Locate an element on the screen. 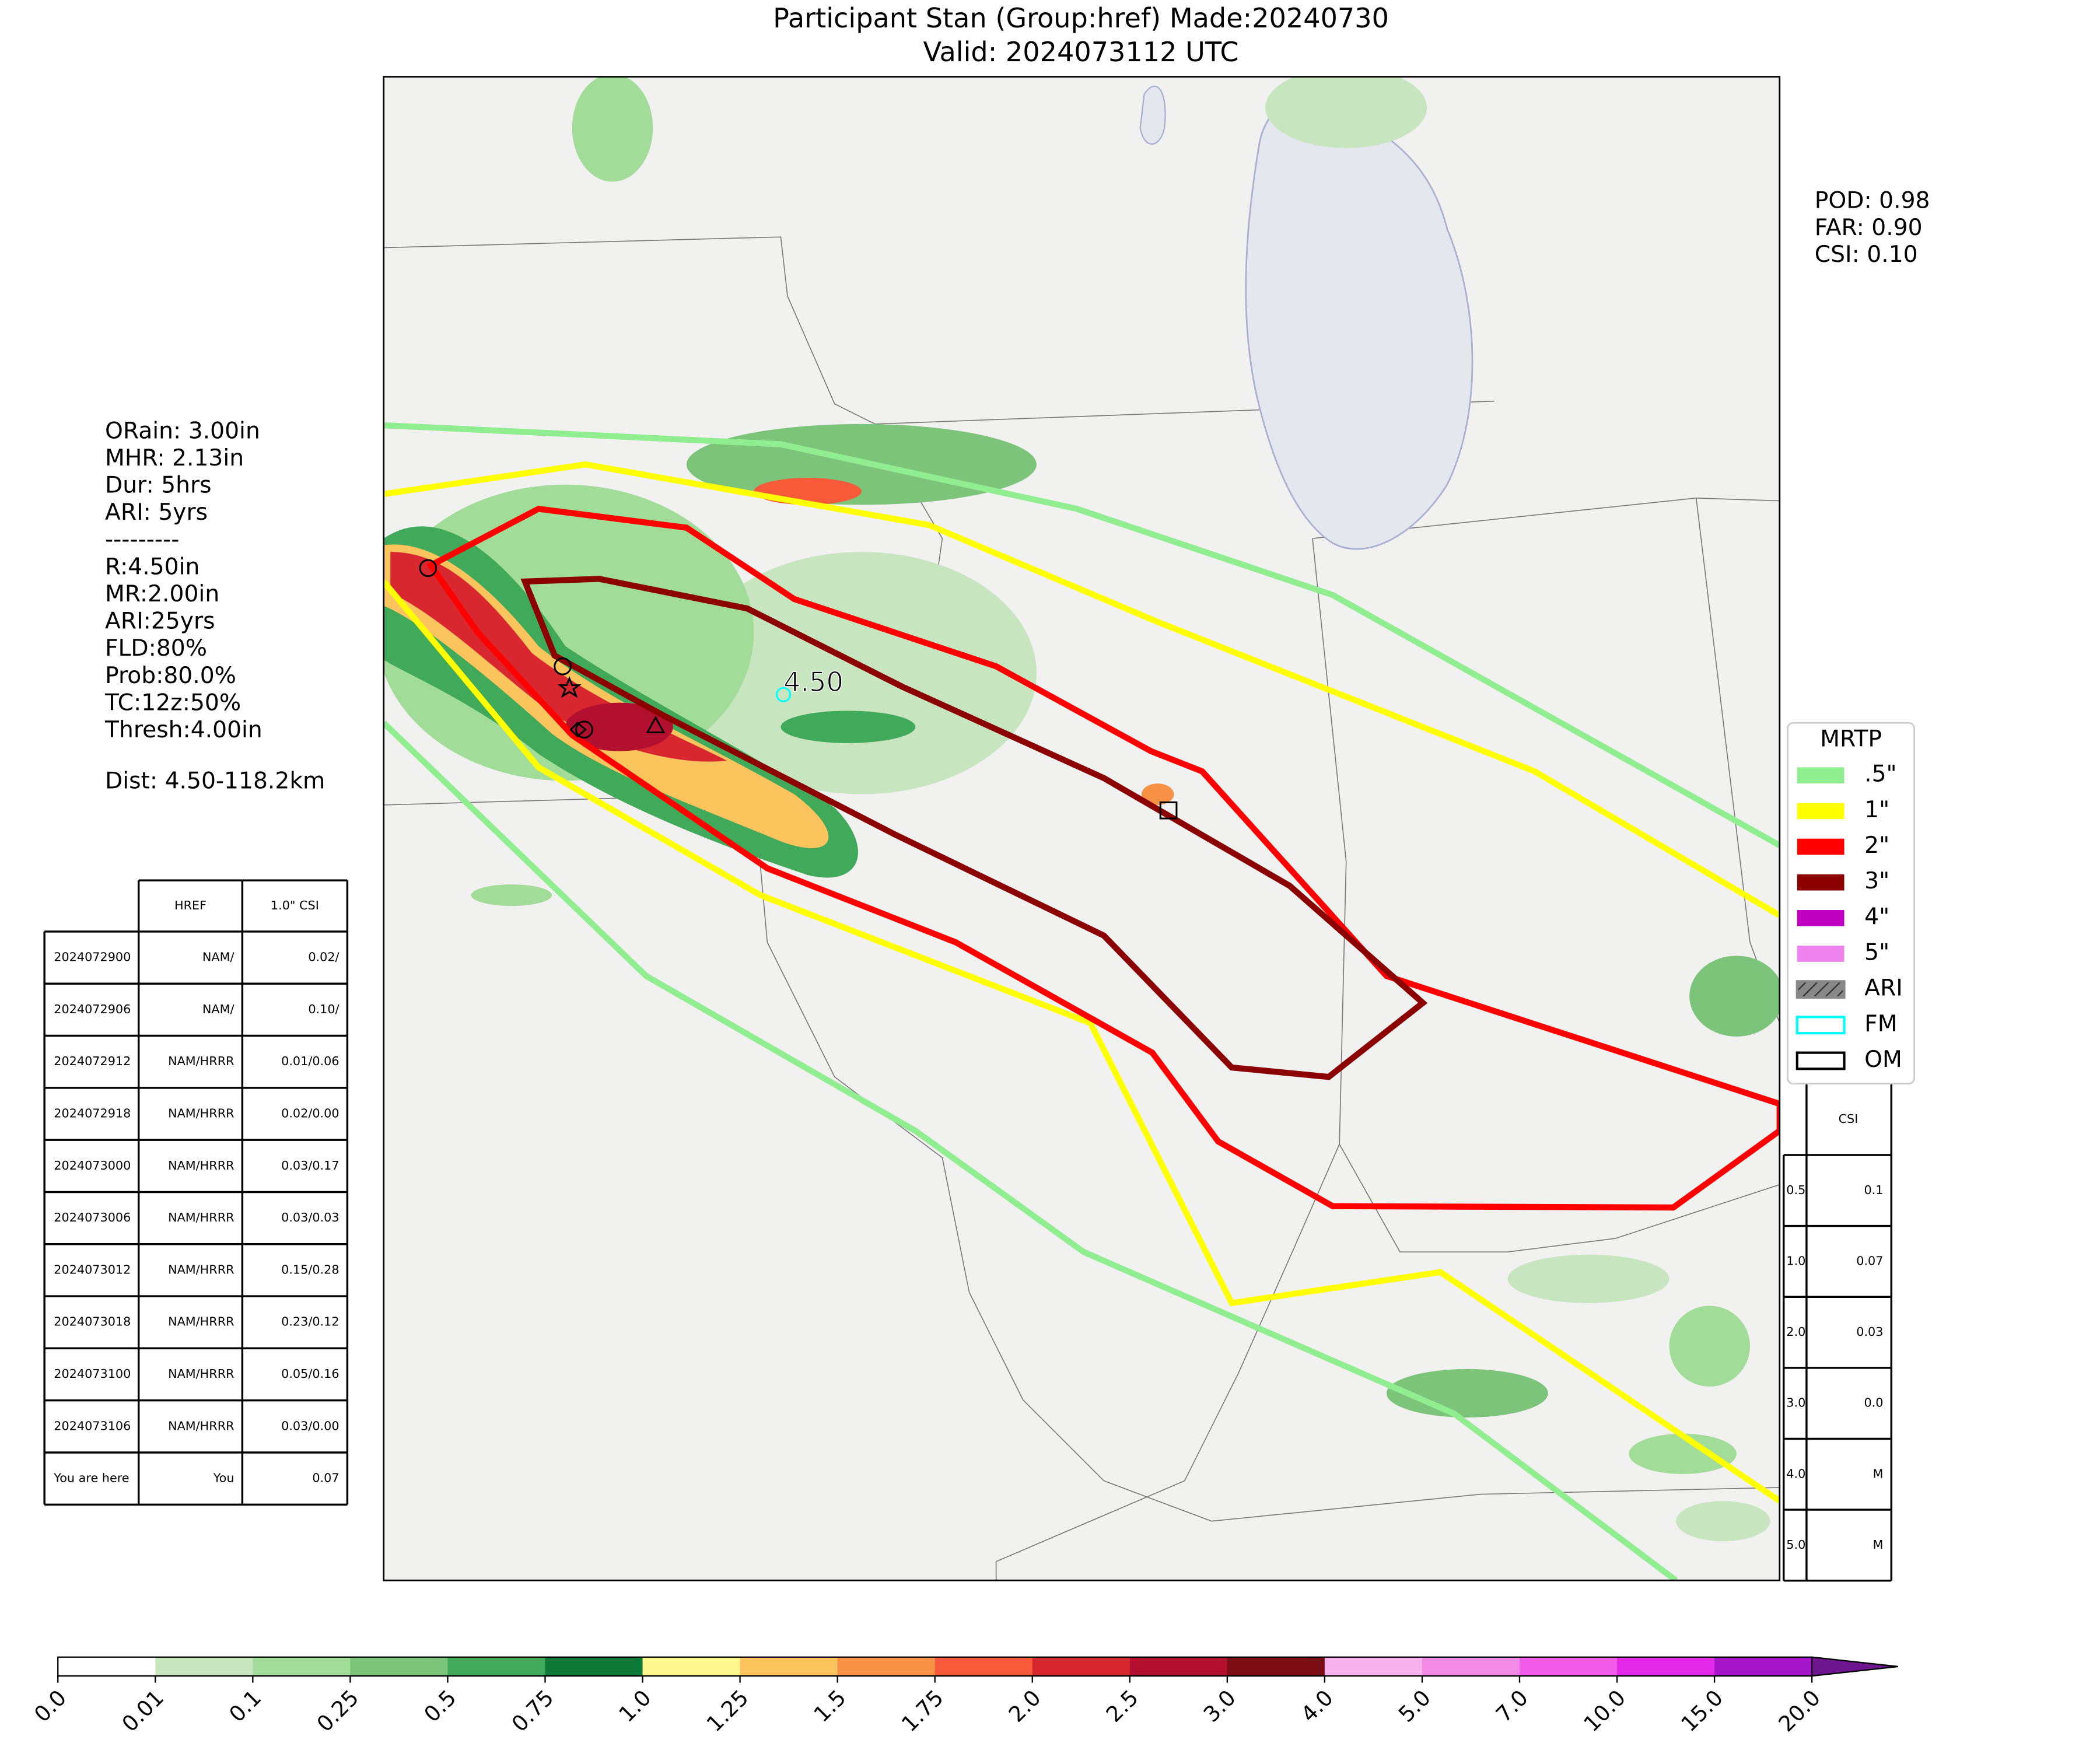 This screenshot has height=1750, width=2100. colorbar-tick-label: 0.0 is located at coordinates (50, 1706).